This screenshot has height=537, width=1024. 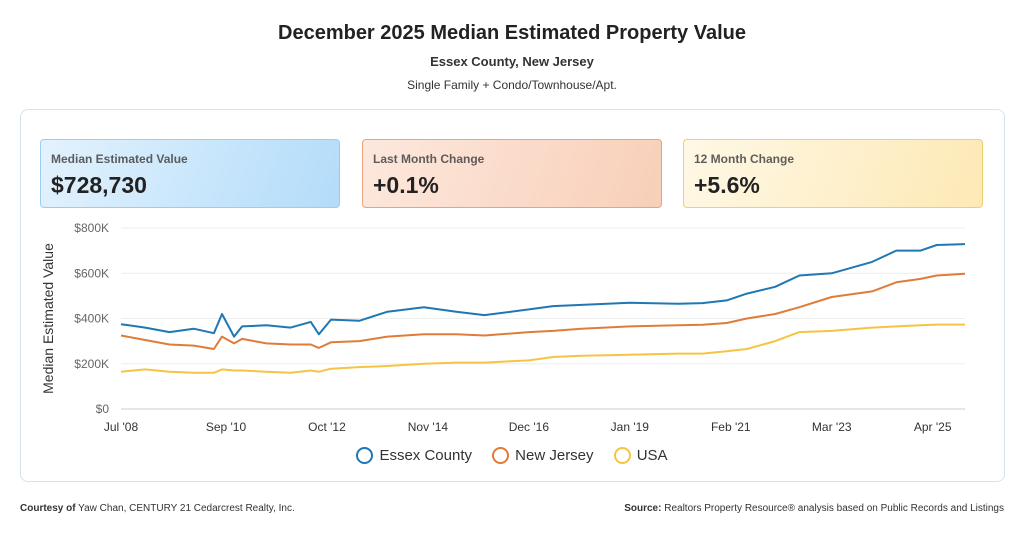 What do you see at coordinates (643, 508) in the screenshot?
I see `source-label: Source:` at bounding box center [643, 508].